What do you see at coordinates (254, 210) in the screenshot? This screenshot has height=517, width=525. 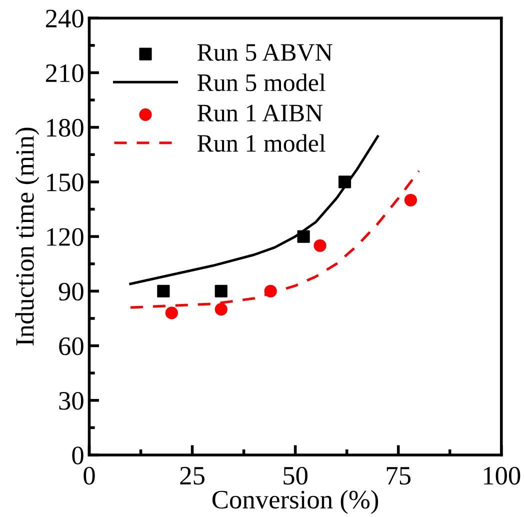 I see `line-series` at bounding box center [254, 210].